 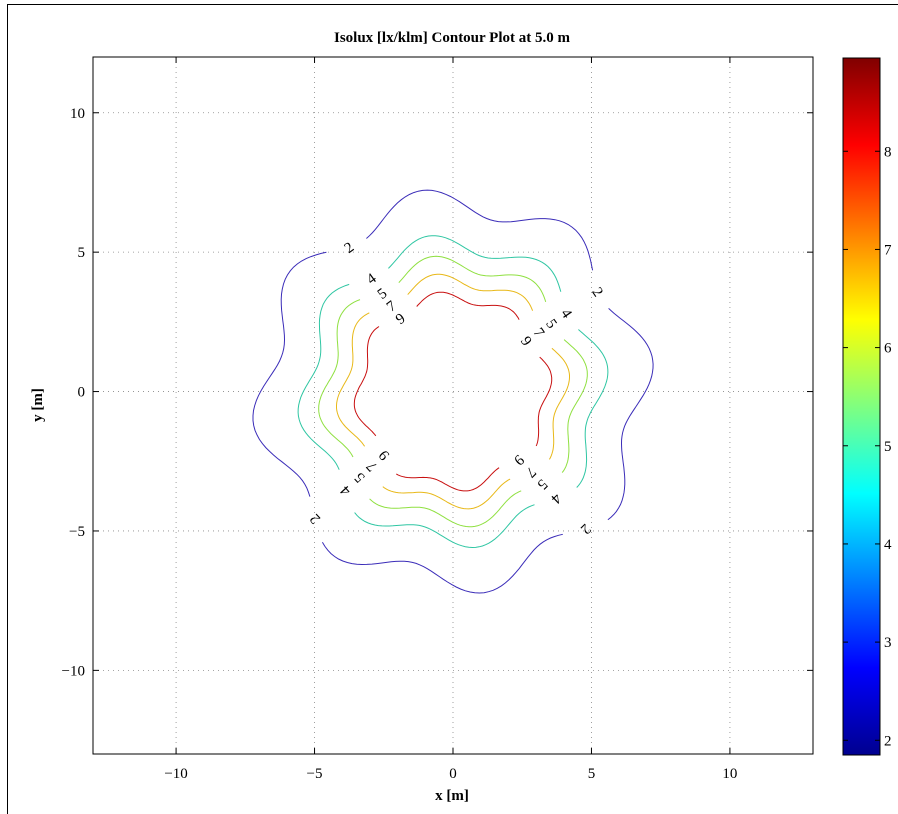 I want to click on y-tick-label: 10, so click(x=77, y=114).